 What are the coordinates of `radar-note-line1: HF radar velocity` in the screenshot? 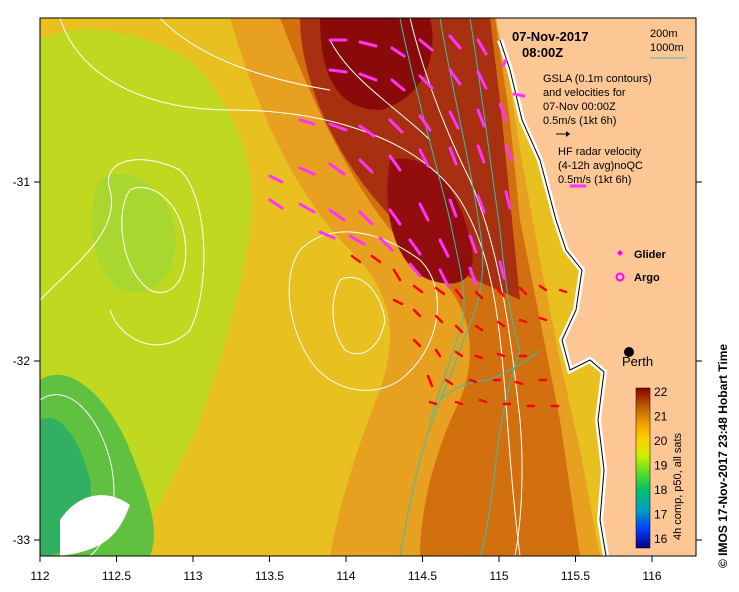 It's located at (600, 152).